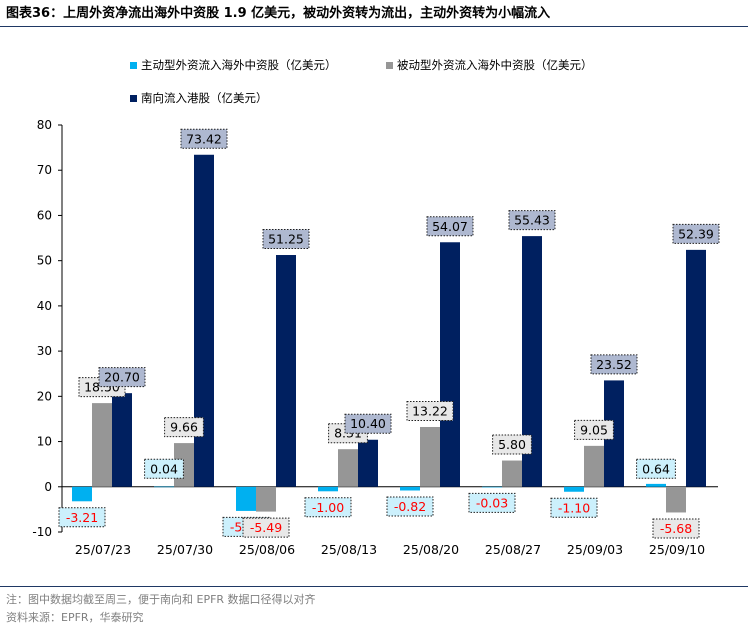 The image size is (748, 631). I want to click on data-label: -0.82, so click(410, 506).